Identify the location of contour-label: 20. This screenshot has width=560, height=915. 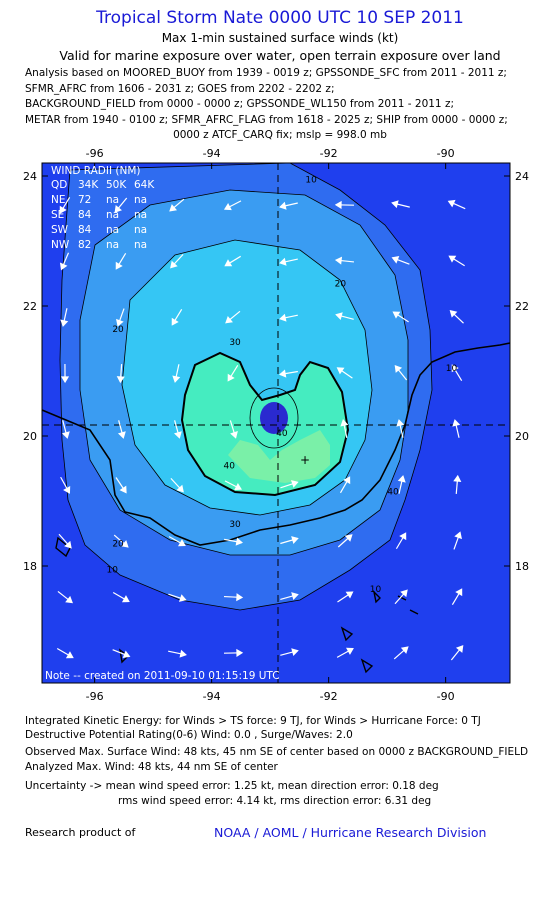
(341, 285).